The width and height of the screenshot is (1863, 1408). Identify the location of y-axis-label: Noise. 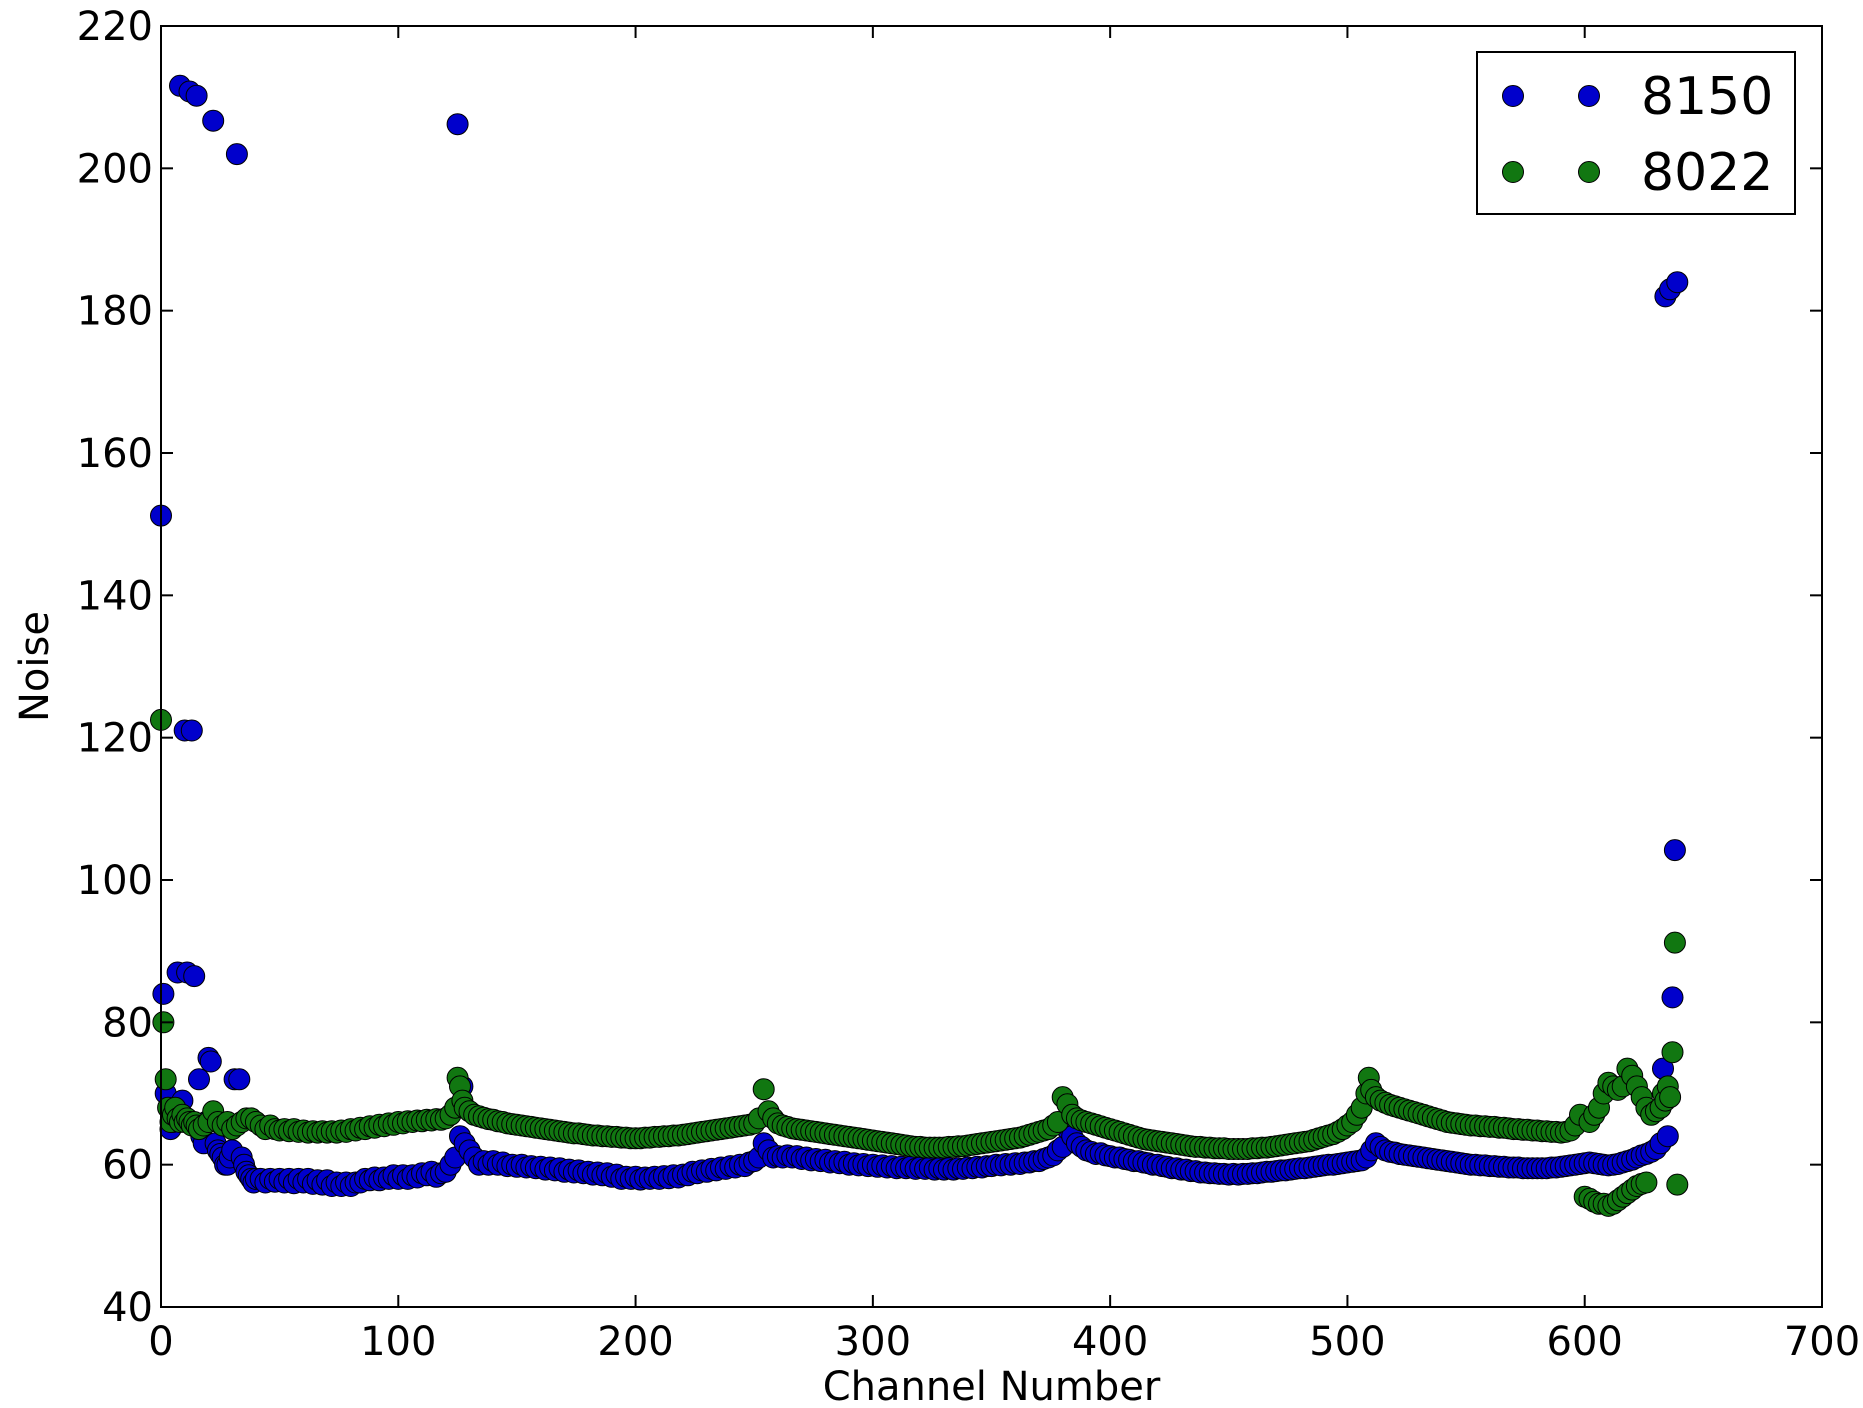
(35, 666).